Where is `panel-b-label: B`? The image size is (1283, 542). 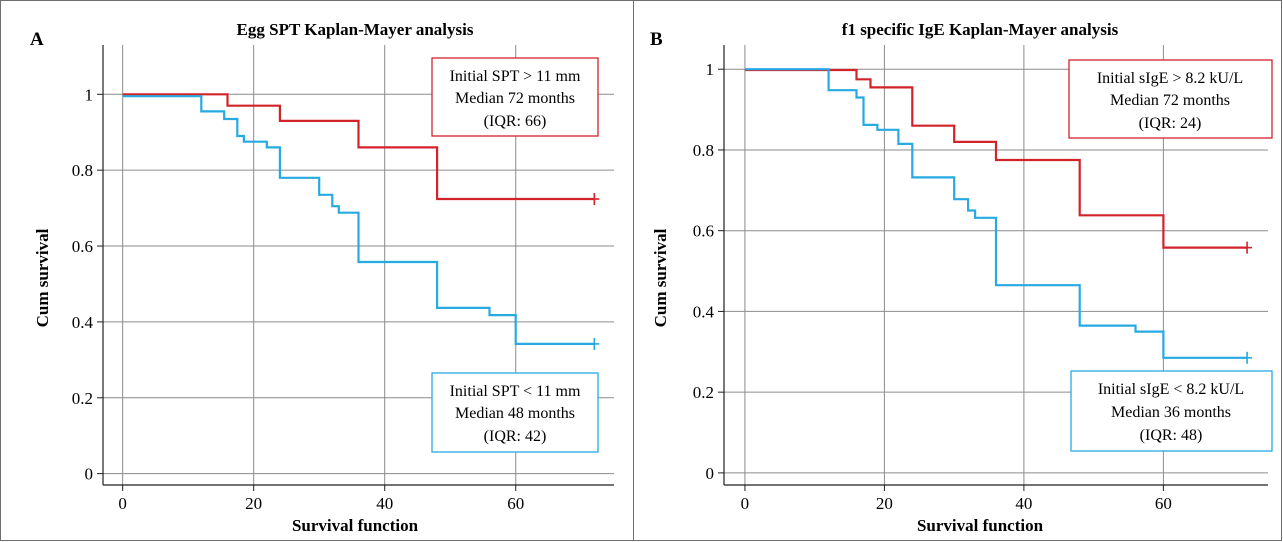 panel-b-label: B is located at coordinates (656, 39).